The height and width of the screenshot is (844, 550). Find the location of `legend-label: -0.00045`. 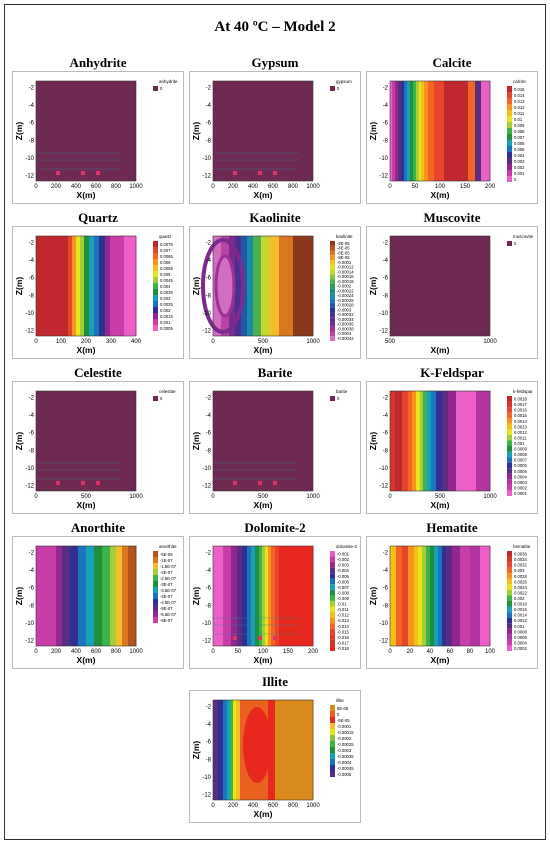

legend-label: -0.00045 is located at coordinates (345, 768).